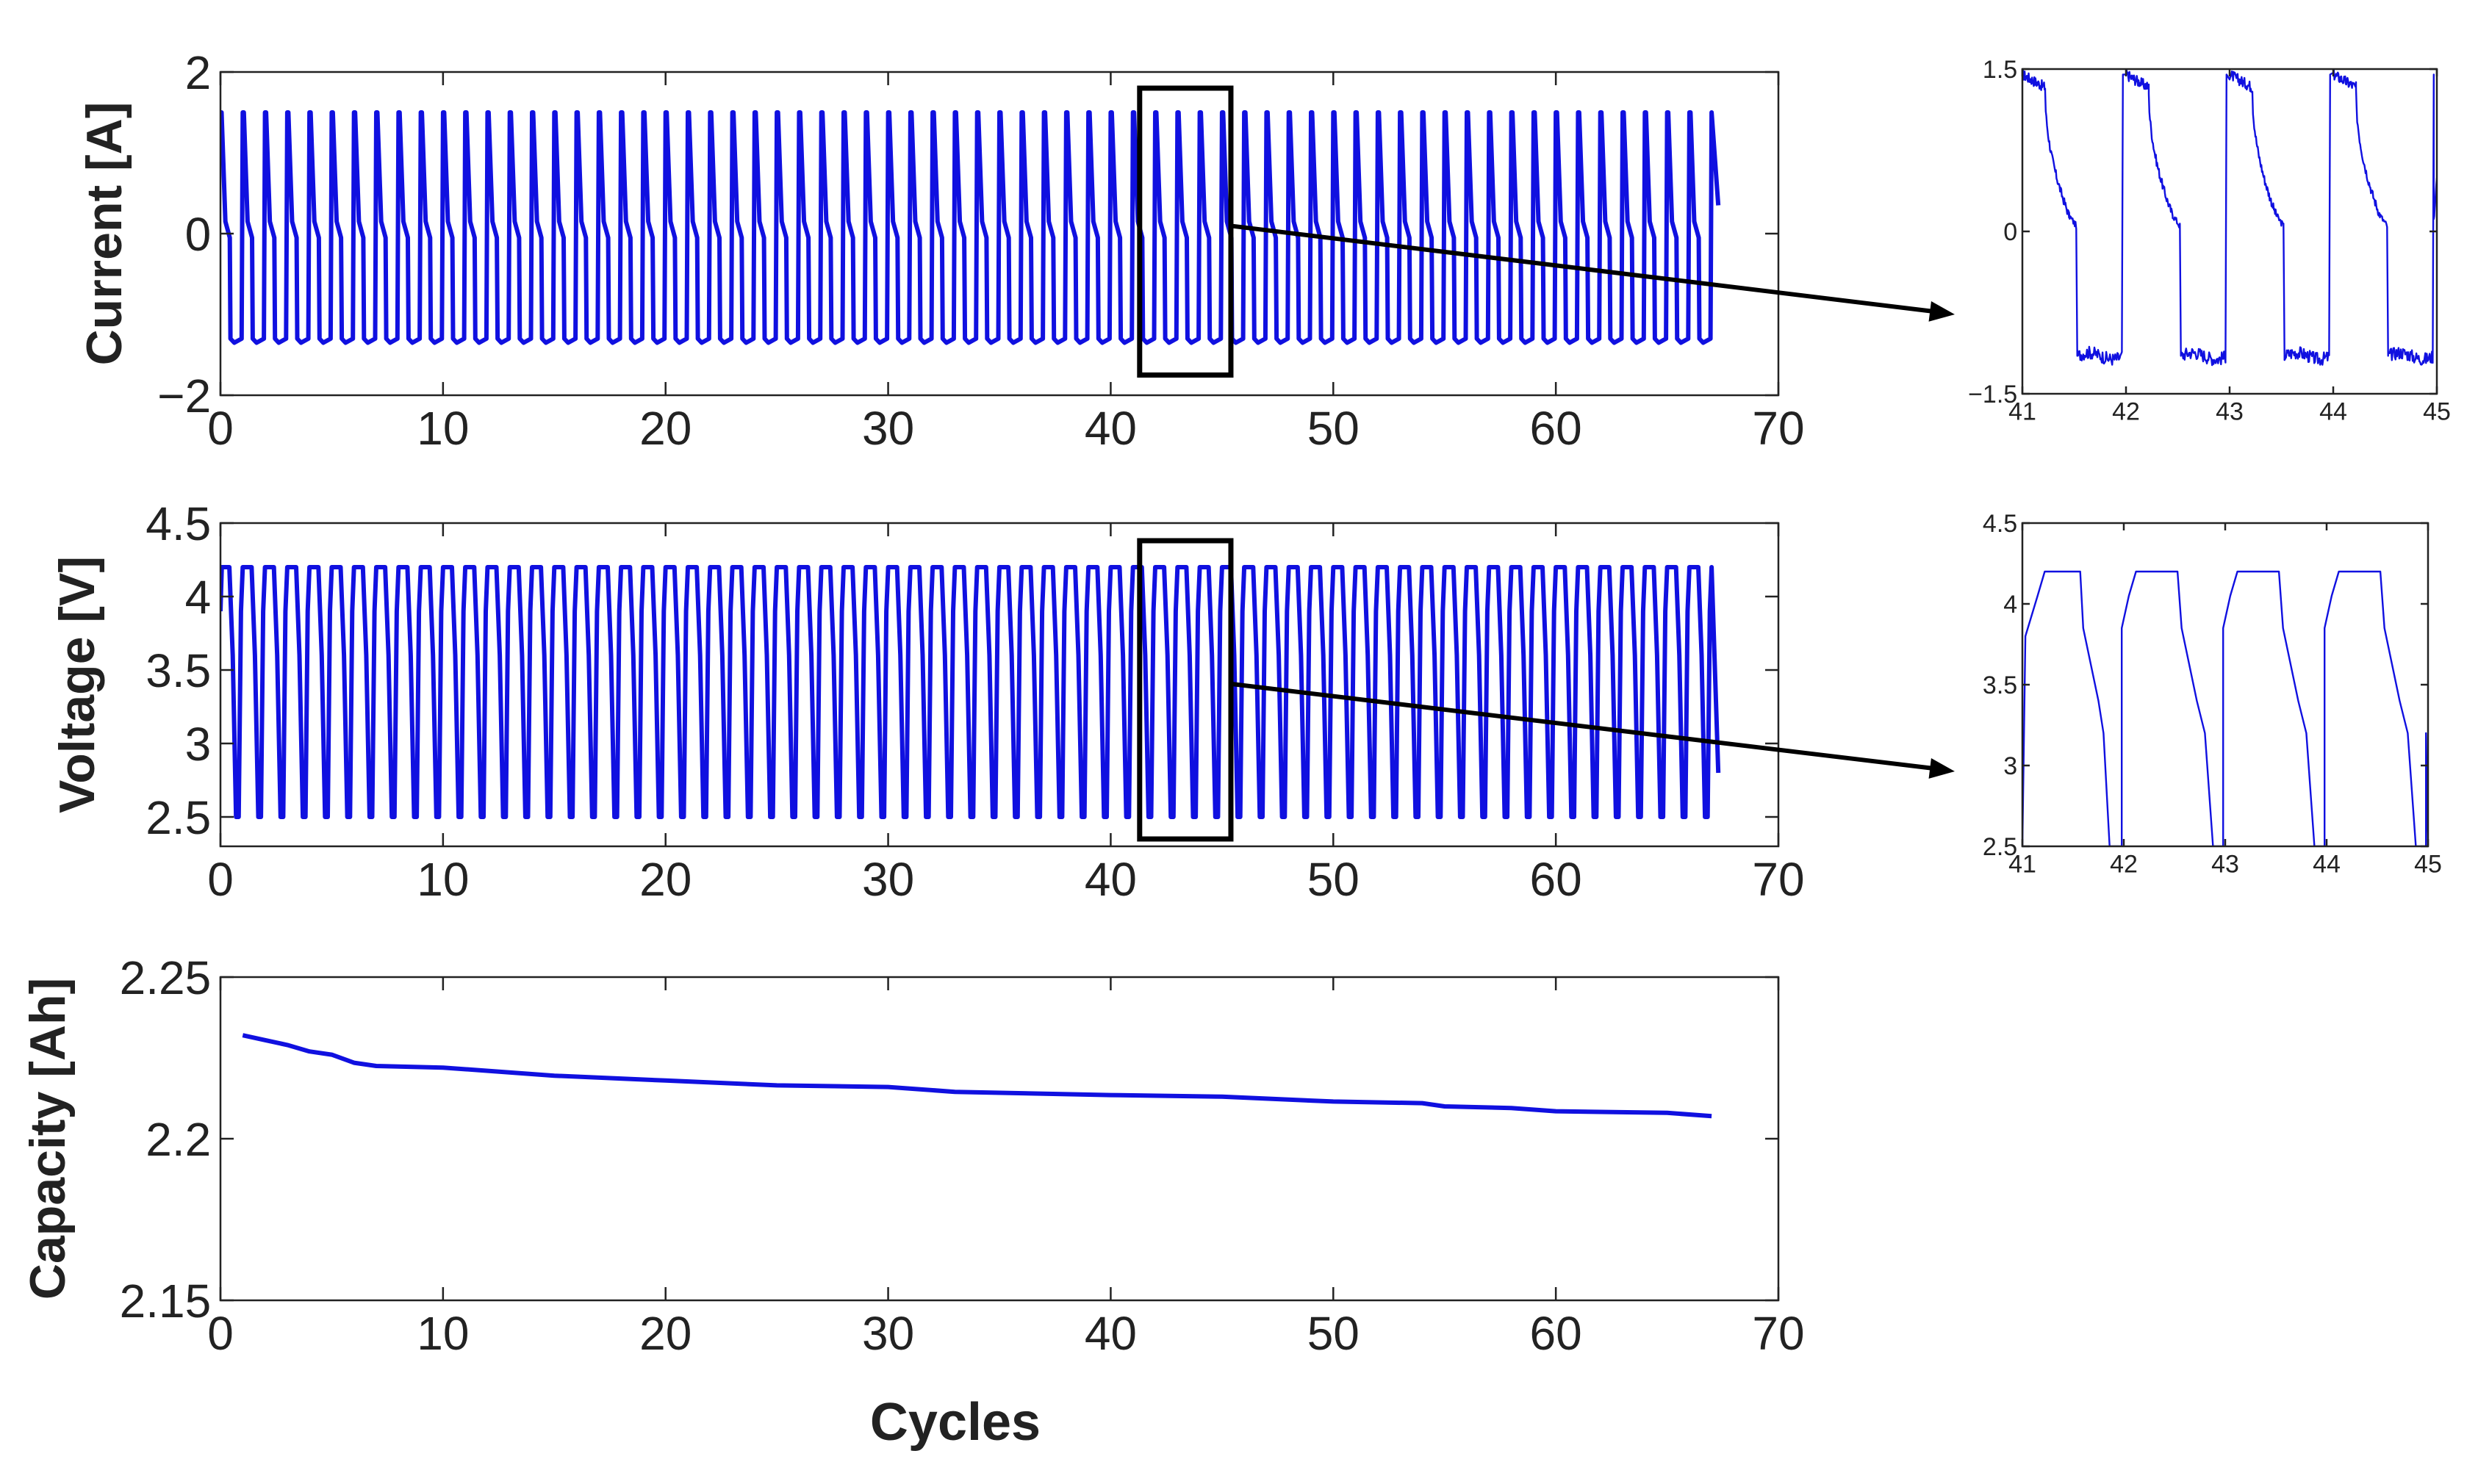 This screenshot has width=2478, height=1484. What do you see at coordinates (2010, 766) in the screenshot?
I see `voltage-zoom-ytick-label: 3` at bounding box center [2010, 766].